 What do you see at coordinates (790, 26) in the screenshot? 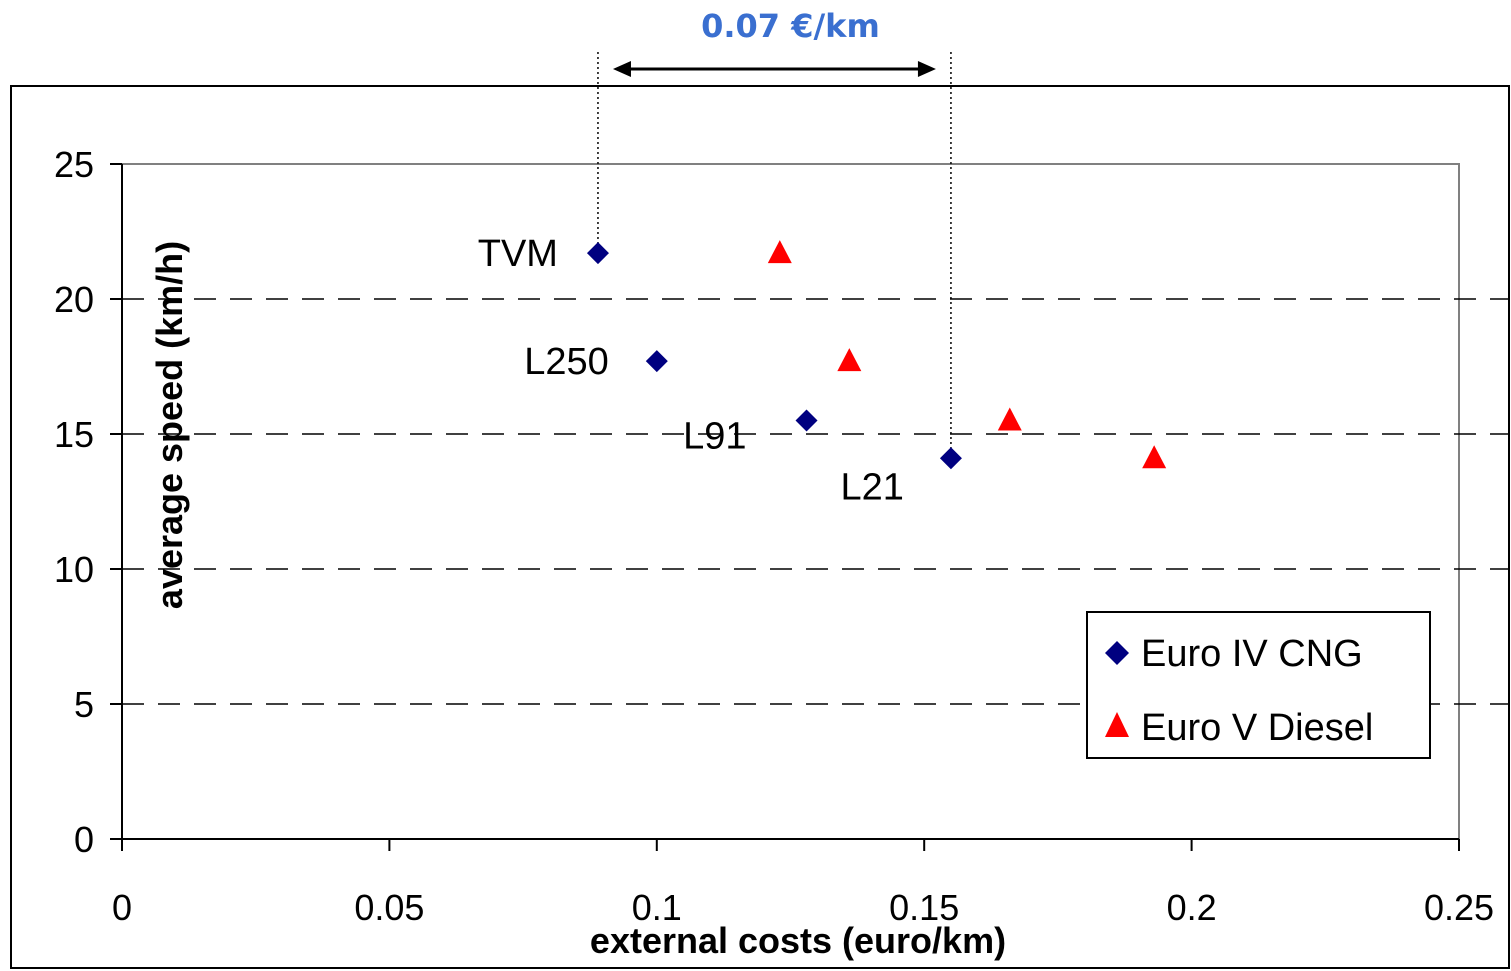
I see `annotation-text: 0.07 €/km` at bounding box center [790, 26].